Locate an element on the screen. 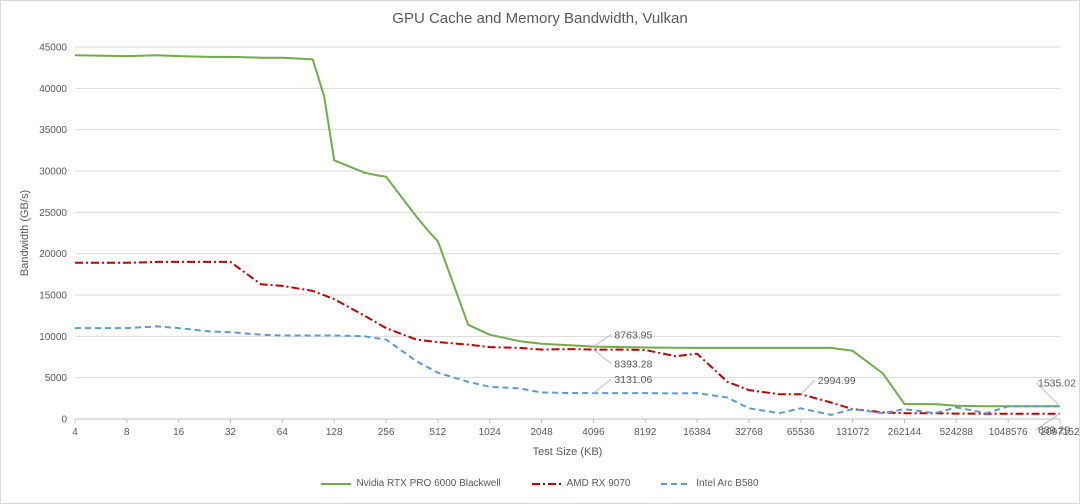  legend-item-nvidia: Nvidia RTX PRO 6000 Blackwell is located at coordinates (411, 483).